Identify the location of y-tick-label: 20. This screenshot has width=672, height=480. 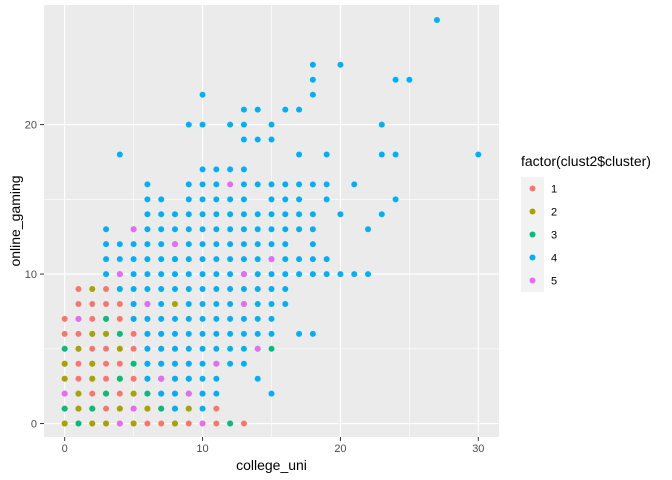
(31, 126).